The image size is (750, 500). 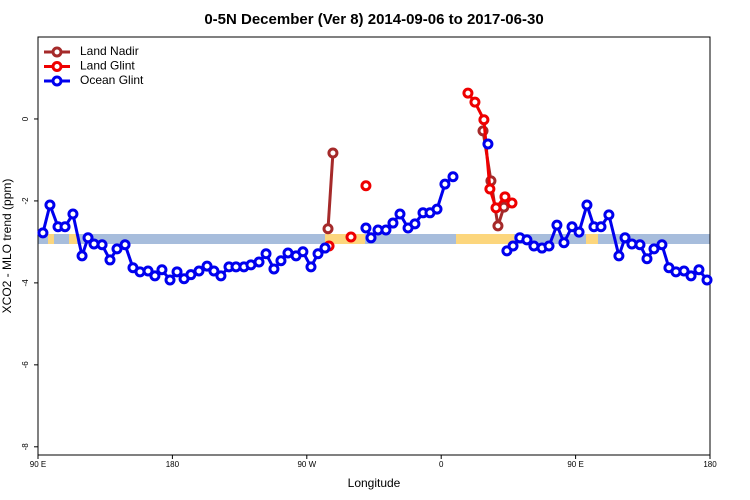 What do you see at coordinates (25, 118) in the screenshot?
I see `y-tick-label: 0` at bounding box center [25, 118].